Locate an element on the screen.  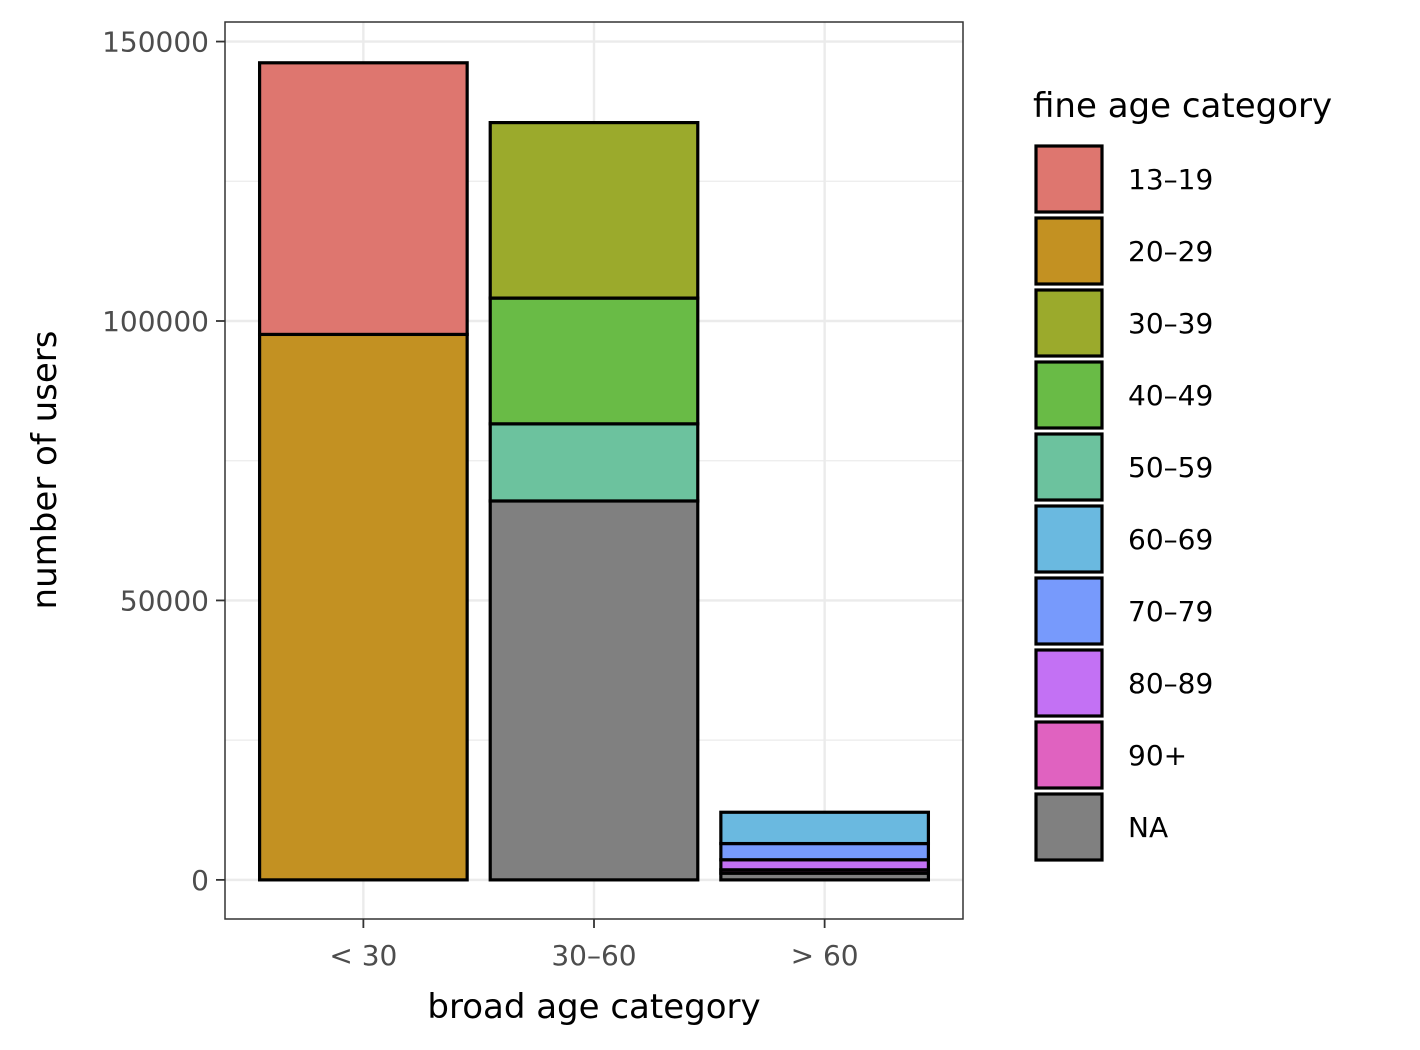
legend-title: fine age category is located at coordinates (1182, 106).